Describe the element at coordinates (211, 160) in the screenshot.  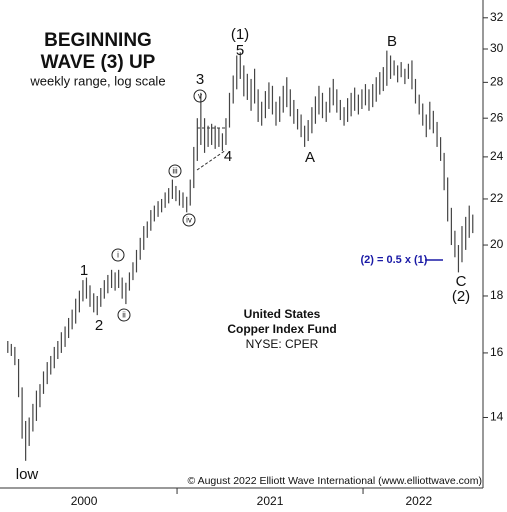
I see `trend-line` at that location.